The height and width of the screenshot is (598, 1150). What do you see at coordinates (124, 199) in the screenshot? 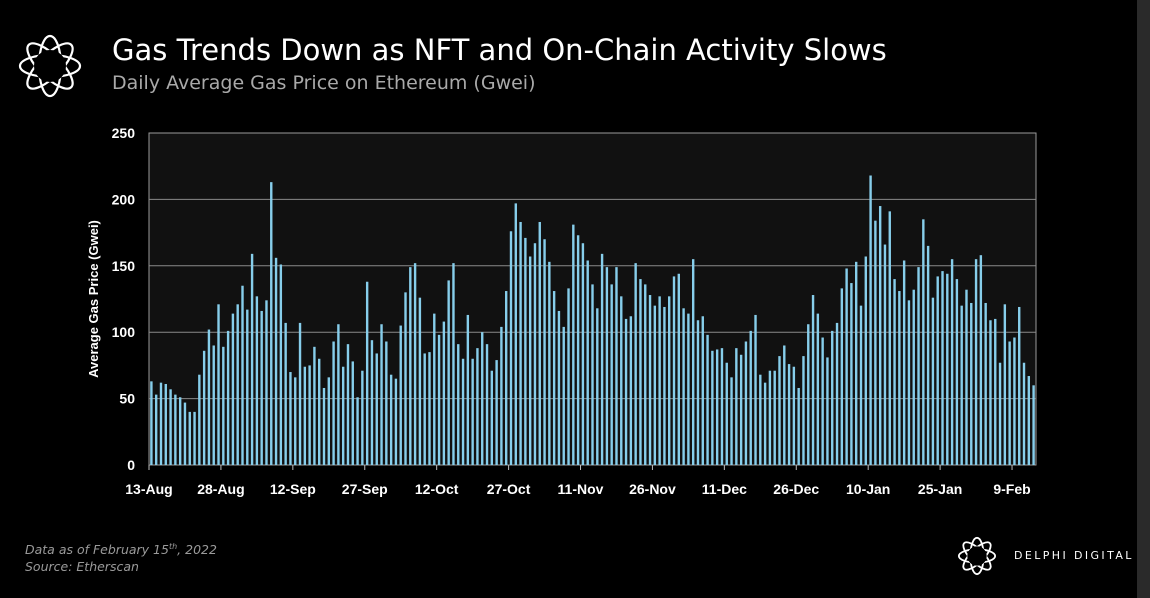
I see `y-tick-label: 200` at bounding box center [124, 199].